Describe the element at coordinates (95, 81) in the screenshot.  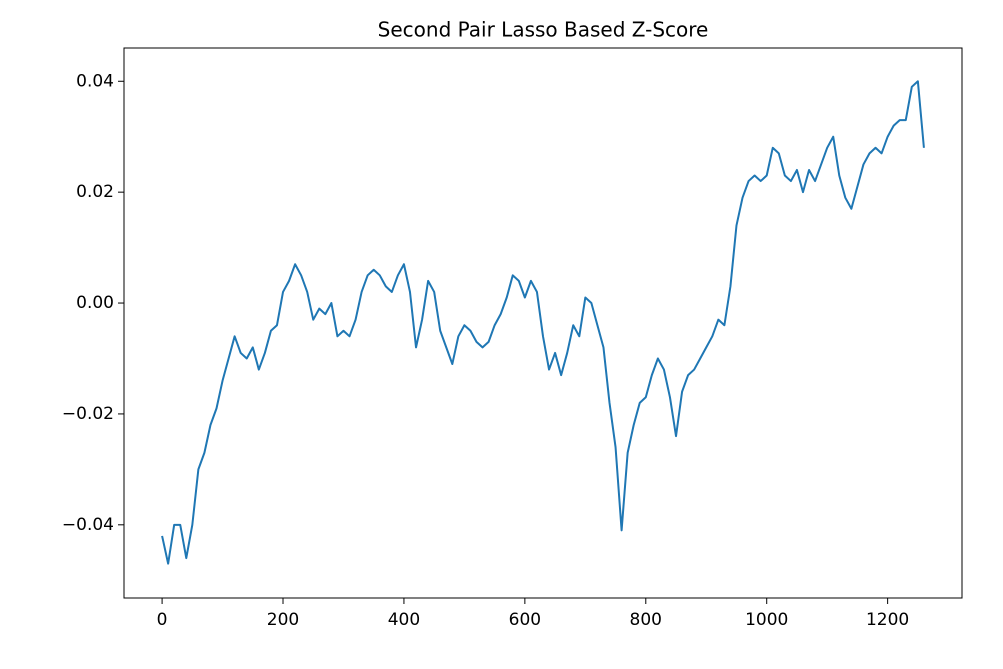
I see `y-tick-label: 0.04` at that location.